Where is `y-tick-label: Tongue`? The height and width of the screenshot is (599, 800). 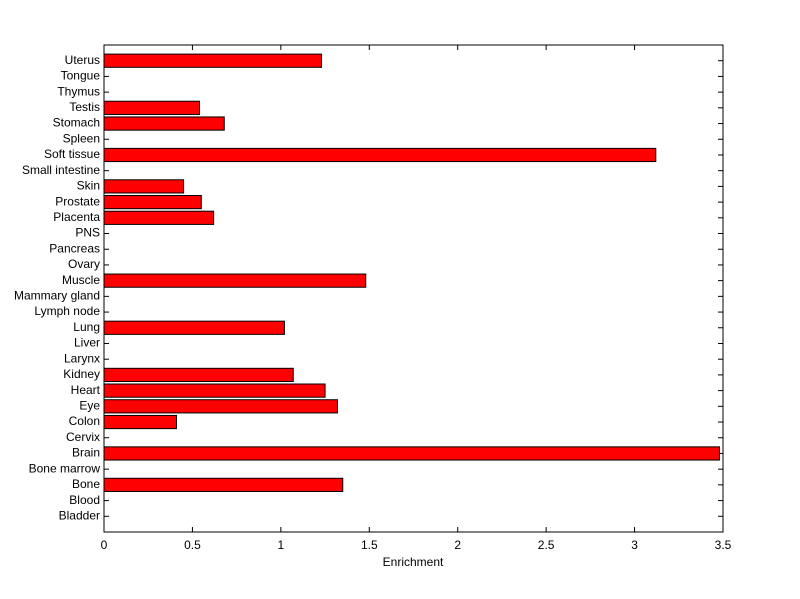 y-tick-label: Tongue is located at coordinates (81, 76).